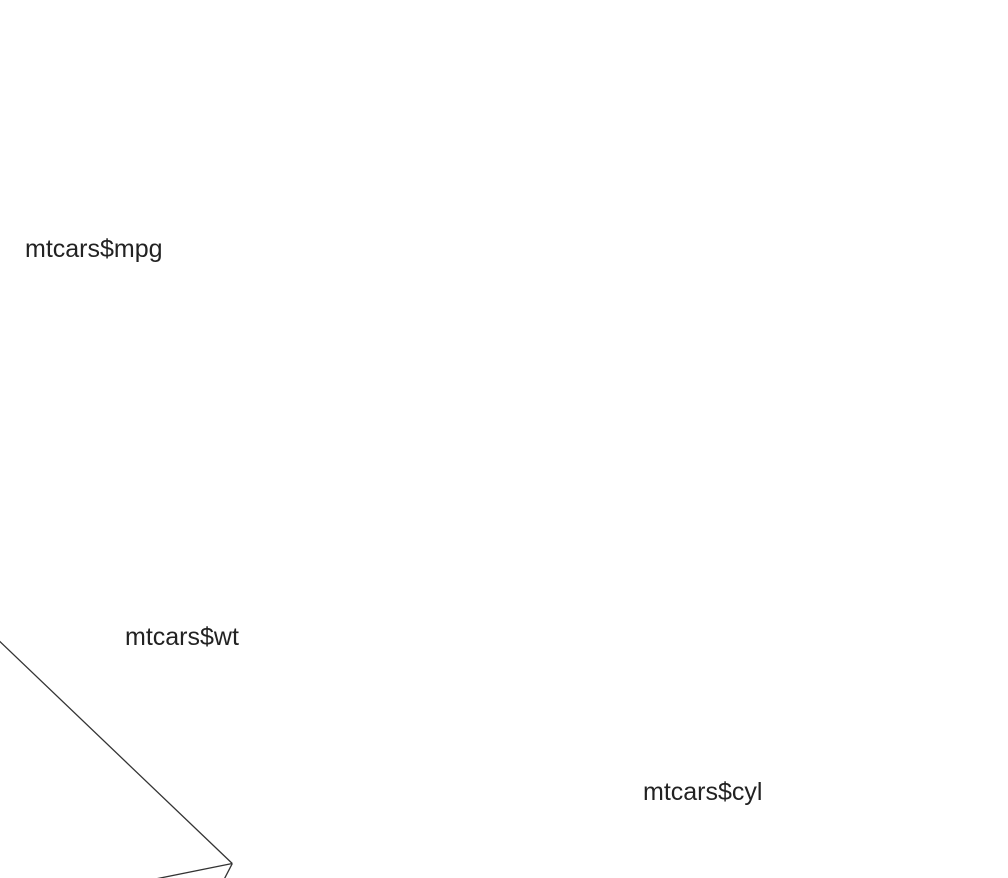 The image size is (1008, 878). Describe the element at coordinates (182, 637) in the screenshot. I see `wt-axis-label: mtcars$wt` at that location.